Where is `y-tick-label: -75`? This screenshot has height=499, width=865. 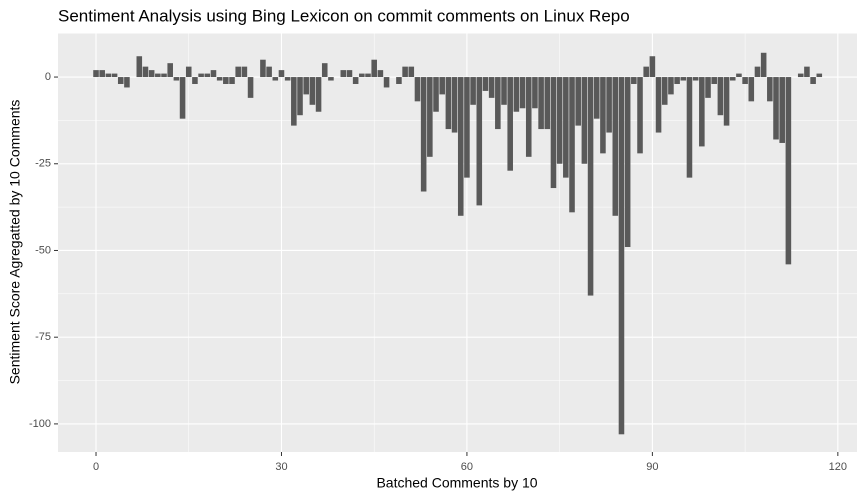
y-tick-label: -75 is located at coordinates (43, 337).